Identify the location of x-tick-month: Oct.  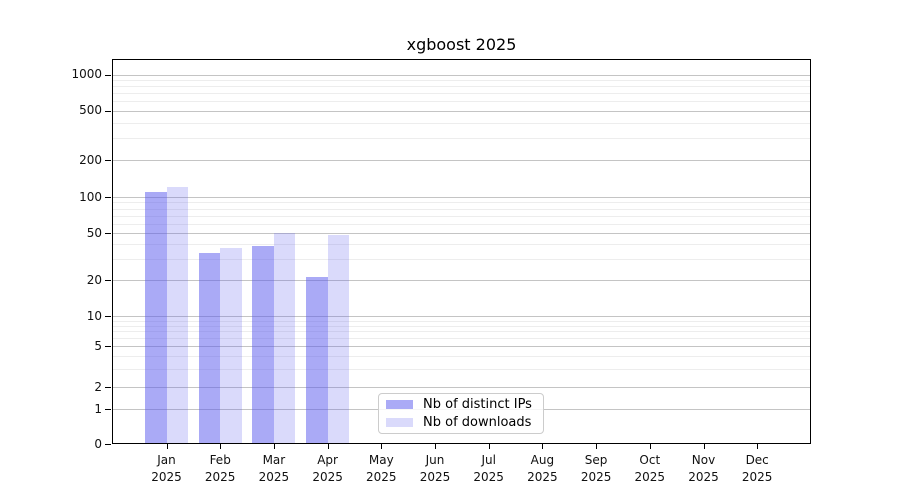
(650, 460).